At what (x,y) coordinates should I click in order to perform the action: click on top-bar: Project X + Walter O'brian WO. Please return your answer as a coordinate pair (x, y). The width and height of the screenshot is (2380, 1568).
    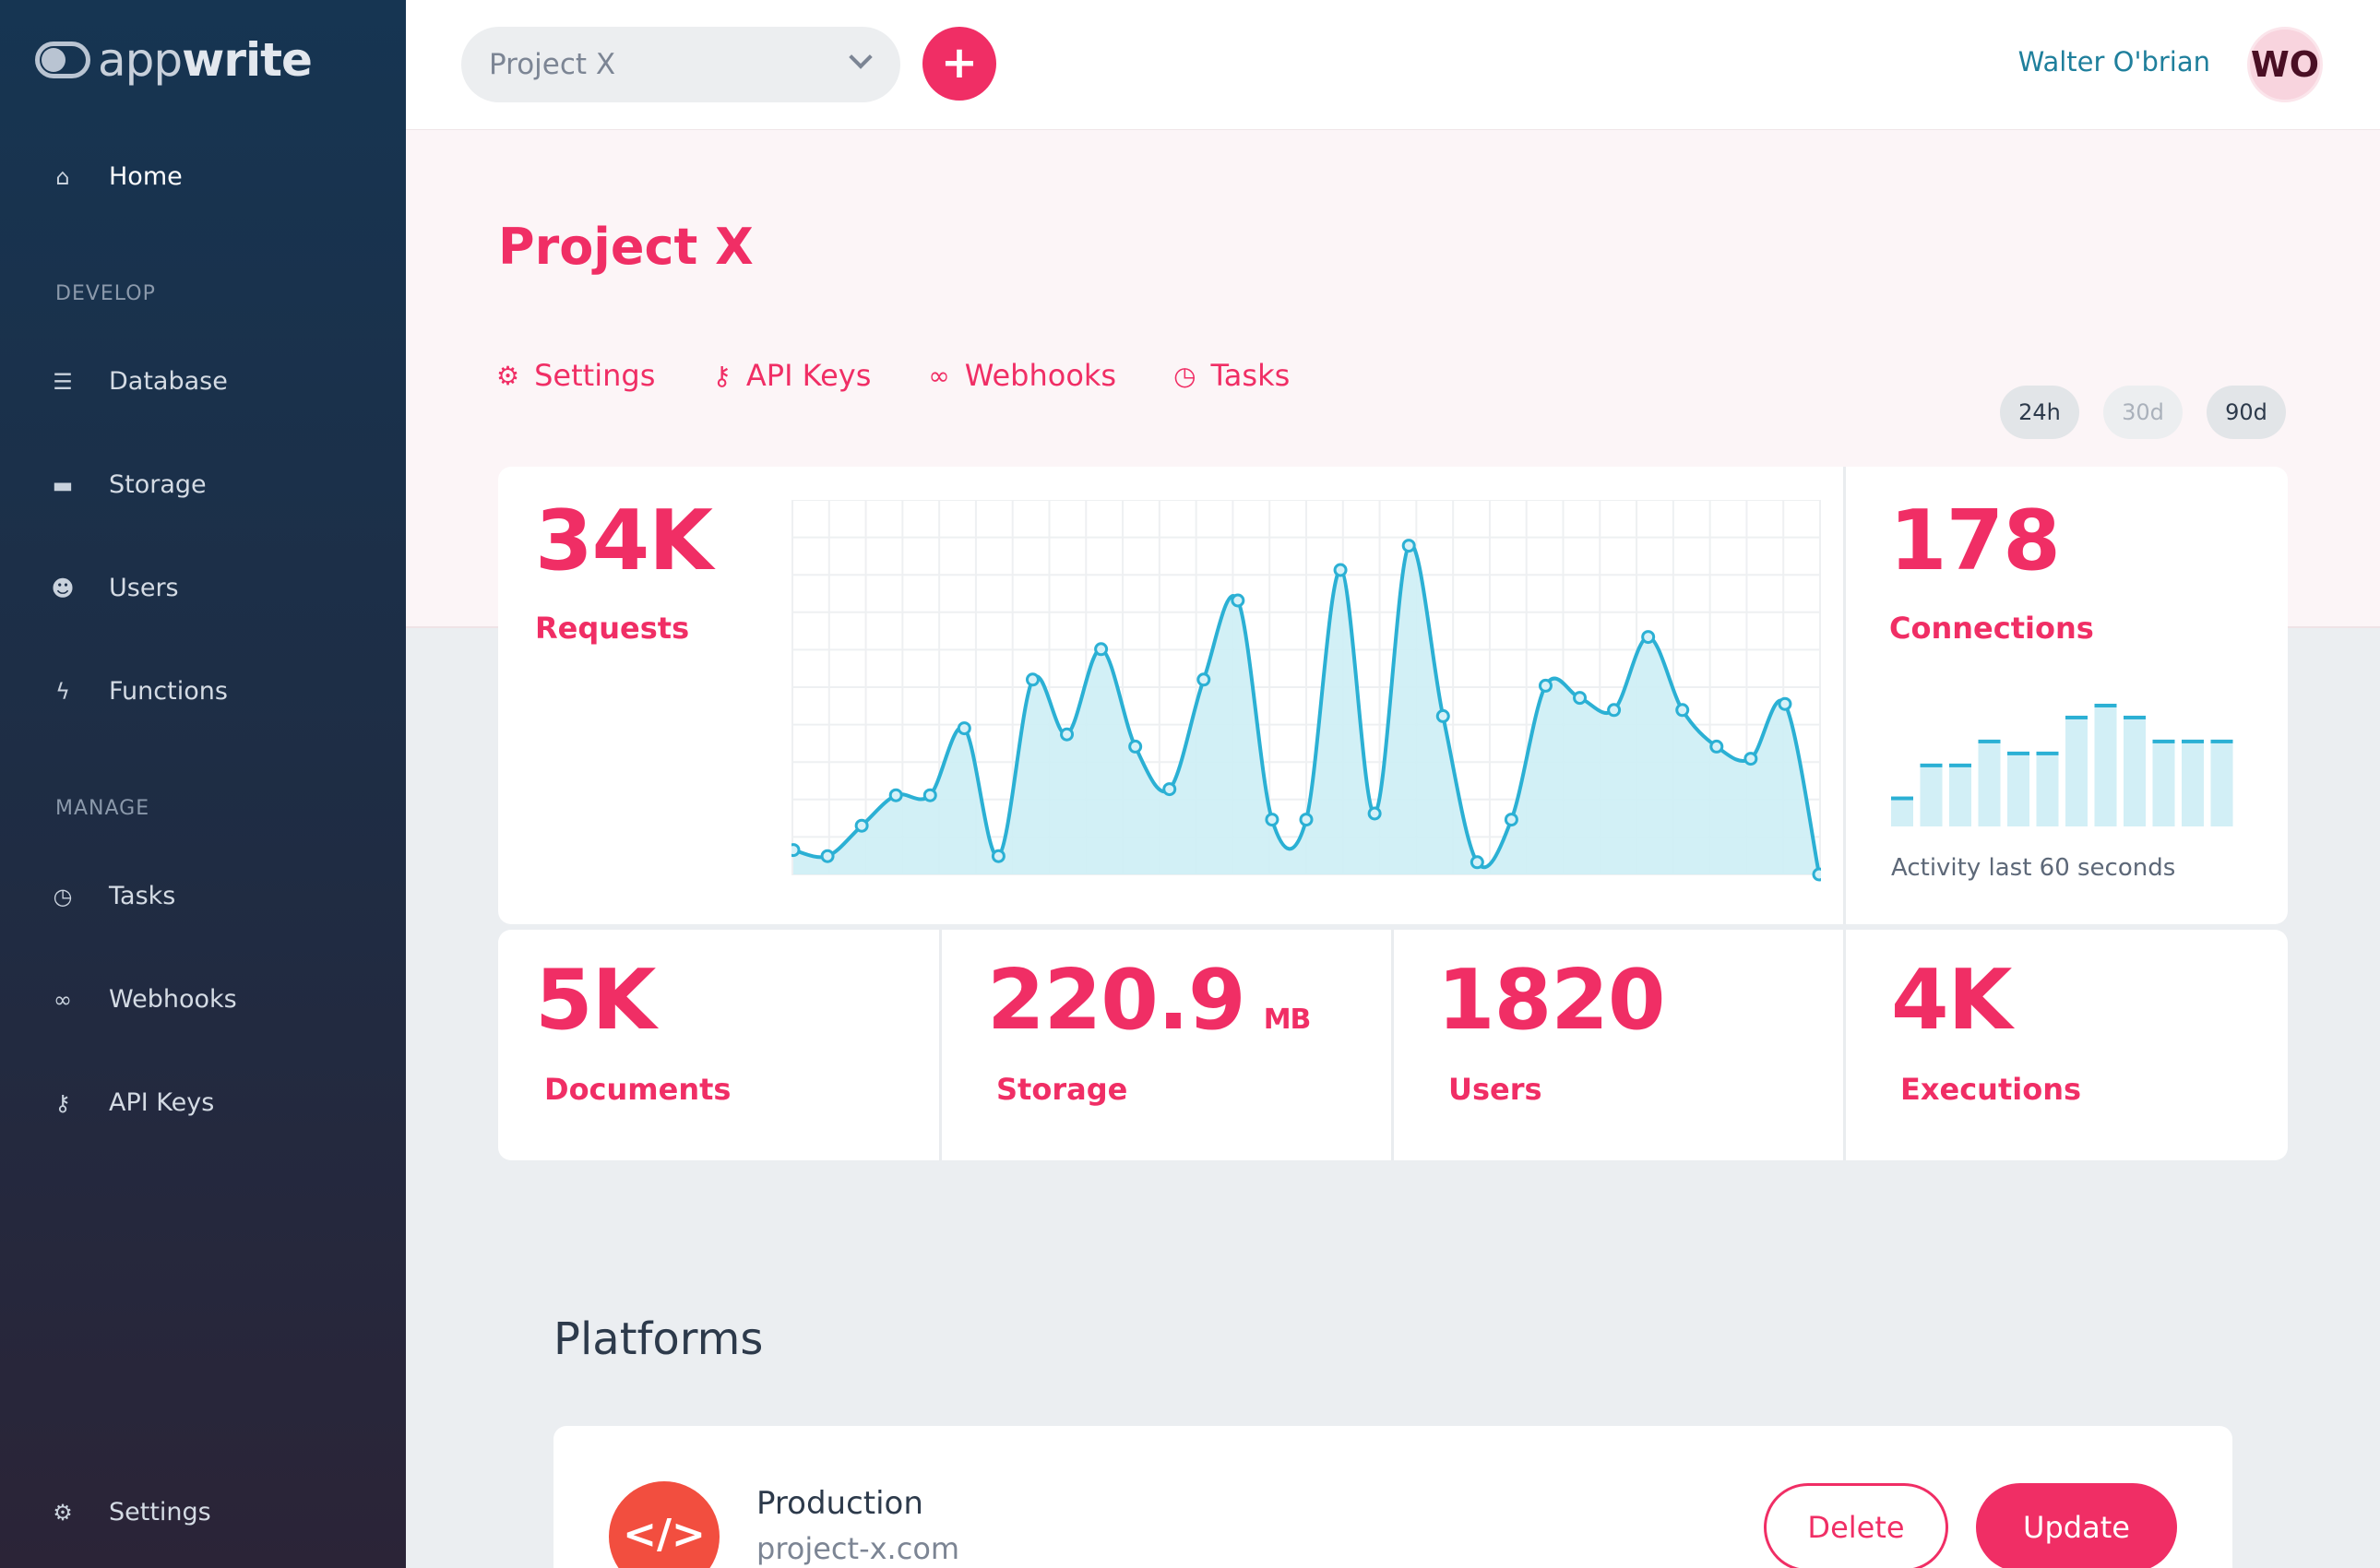
    Looking at the image, I should click on (1393, 65).